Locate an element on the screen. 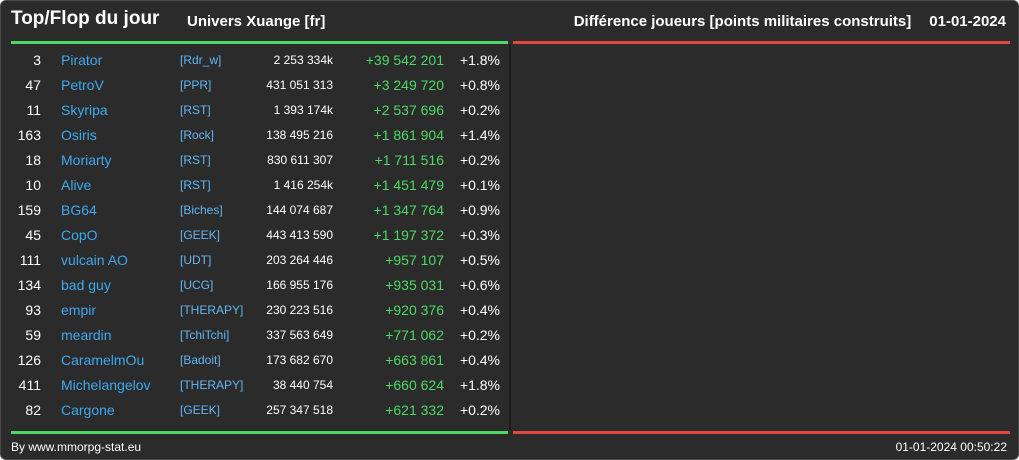 This screenshot has width=1019, height=460. player-points: 830 611 307 is located at coordinates (300, 160).